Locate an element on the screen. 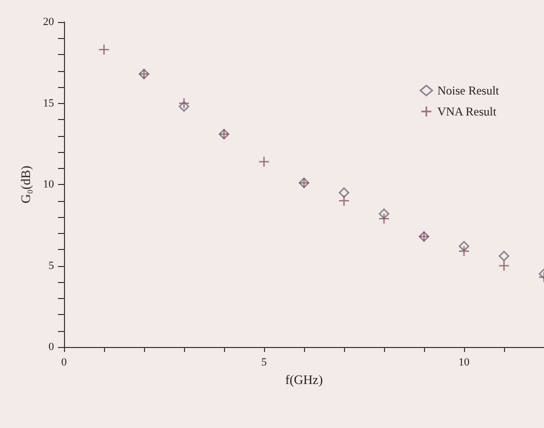 This screenshot has width=544, height=428. x-tick-label: 0 is located at coordinates (64, 362).